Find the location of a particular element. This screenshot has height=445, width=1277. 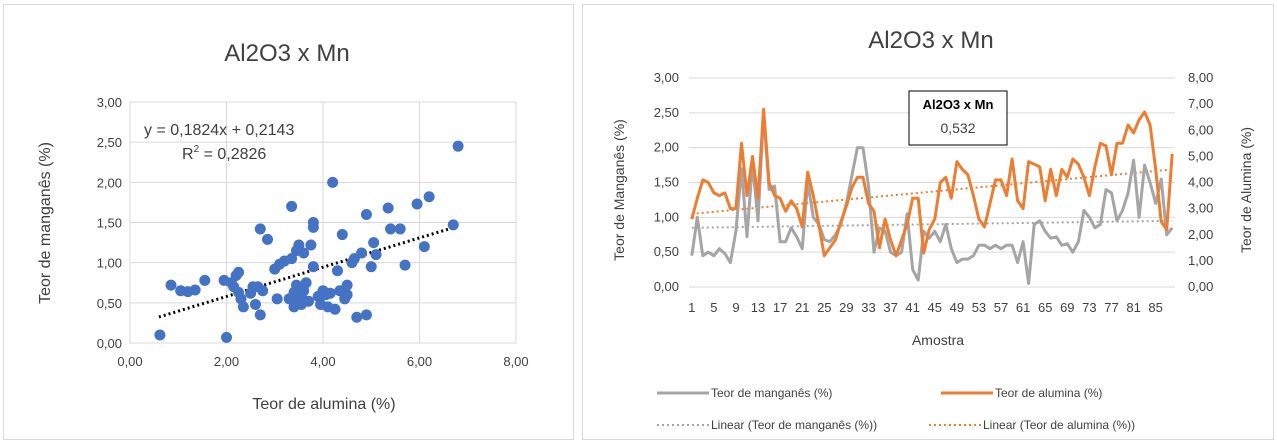

line-x-tick-label: 1 is located at coordinates (691, 307).